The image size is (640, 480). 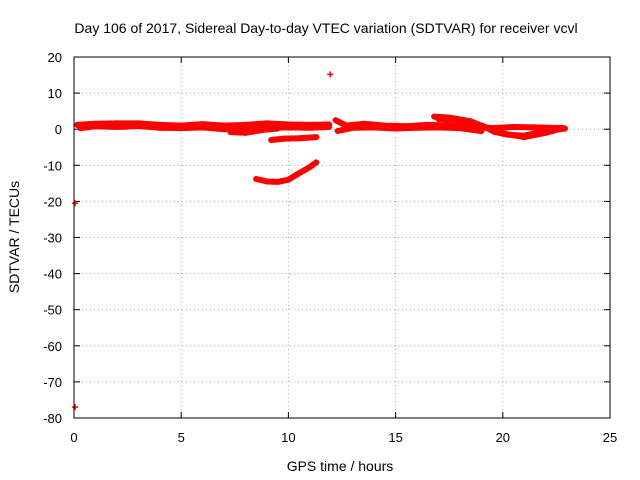 I want to click on x-tick-label: 10, so click(x=288, y=437).